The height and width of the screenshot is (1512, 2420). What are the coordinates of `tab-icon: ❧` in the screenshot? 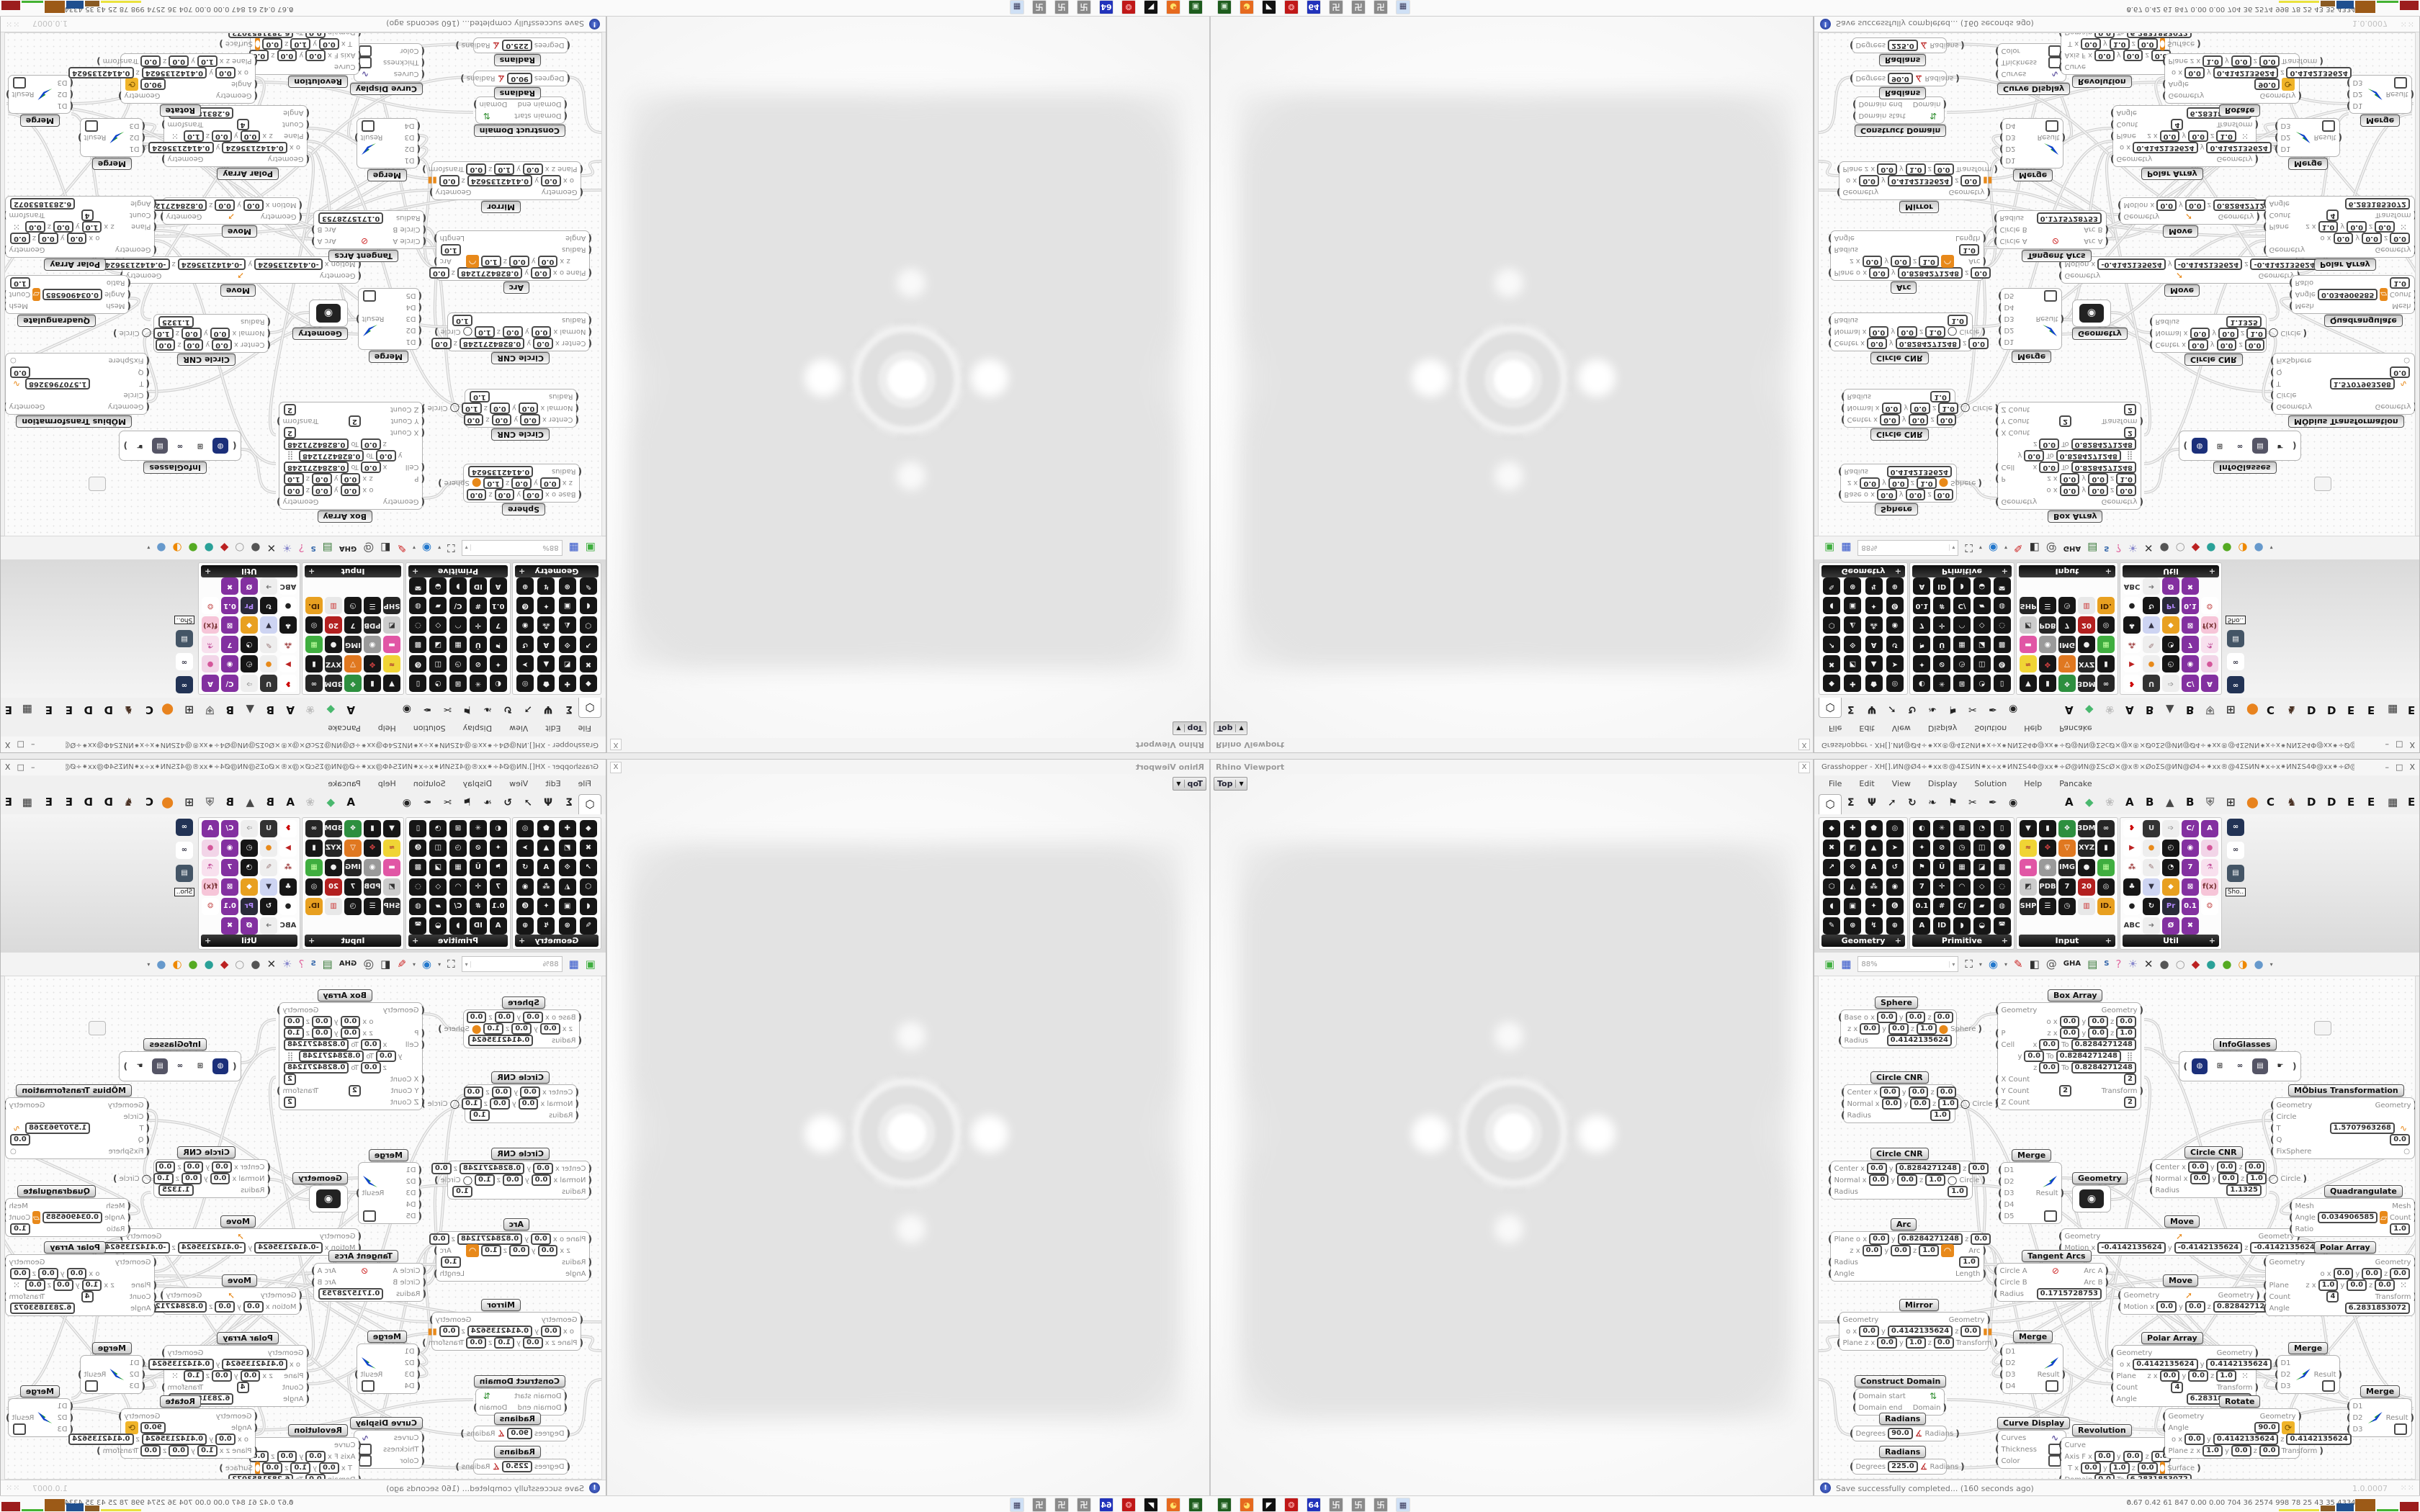 It's located at (488, 709).